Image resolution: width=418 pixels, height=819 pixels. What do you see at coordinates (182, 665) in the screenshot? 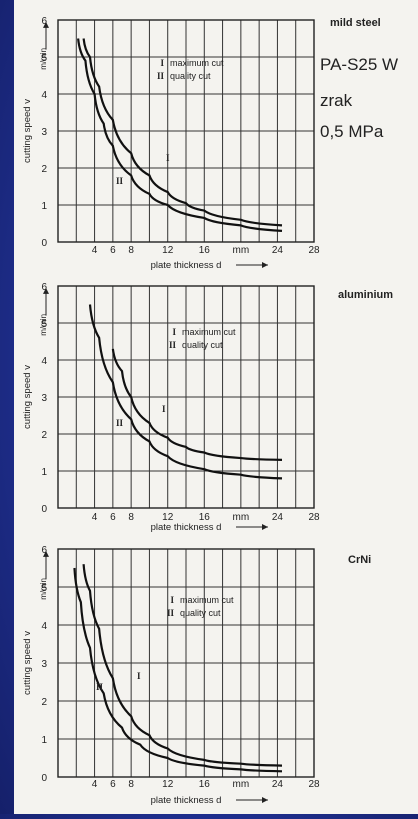
I see `chart-3-series-I-line` at bounding box center [182, 665].